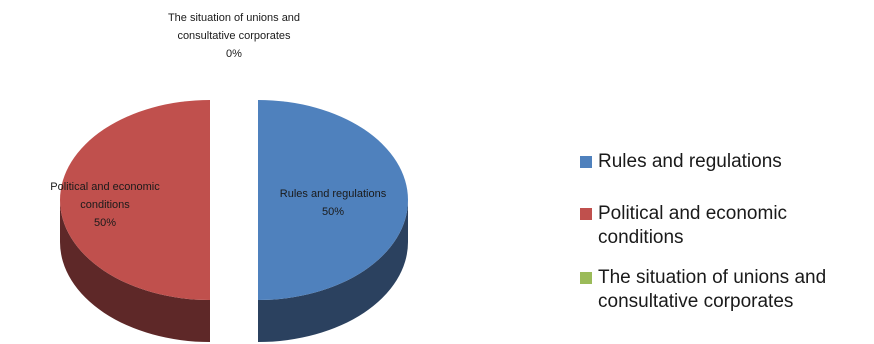  Describe the element at coordinates (693, 225) in the screenshot. I see `legend-label: Political and economic conditions` at that location.